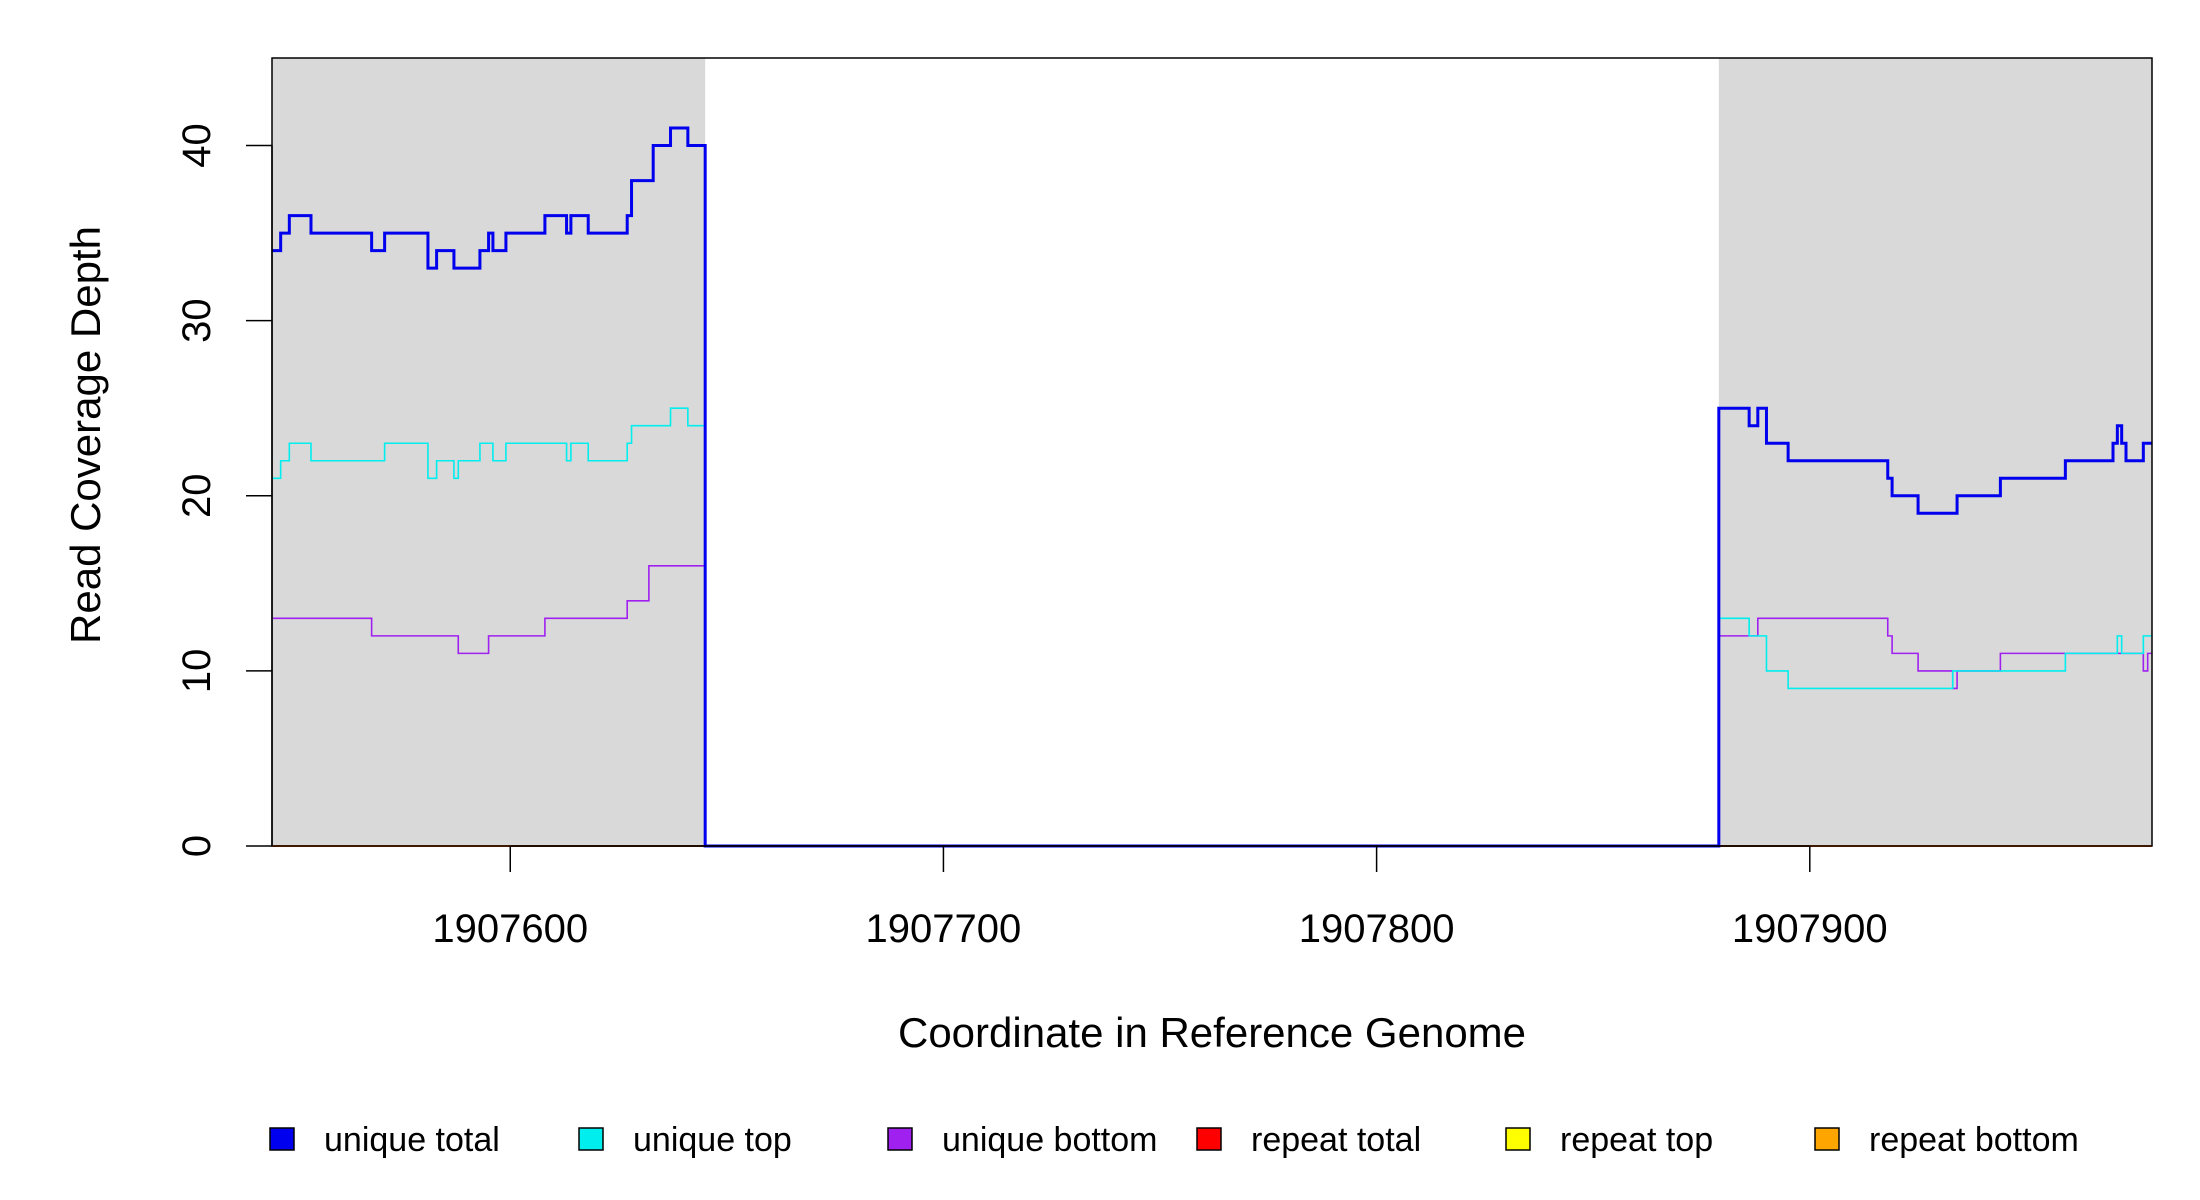  What do you see at coordinates (712, 1140) in the screenshot?
I see `legend-label: unique top` at bounding box center [712, 1140].